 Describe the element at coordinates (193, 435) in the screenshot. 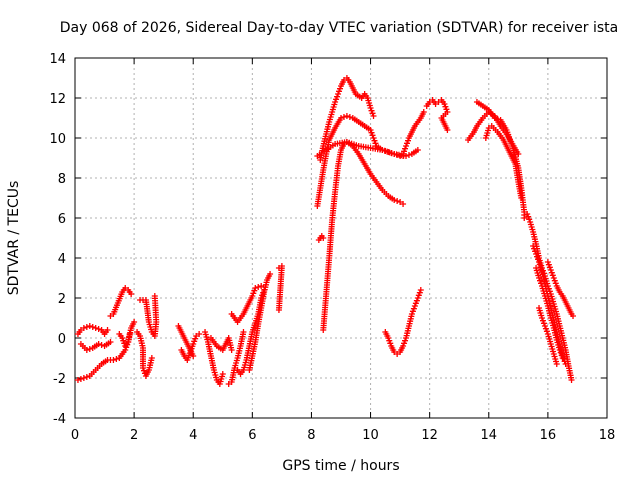

I see `x-tick-label: 4` at that location.